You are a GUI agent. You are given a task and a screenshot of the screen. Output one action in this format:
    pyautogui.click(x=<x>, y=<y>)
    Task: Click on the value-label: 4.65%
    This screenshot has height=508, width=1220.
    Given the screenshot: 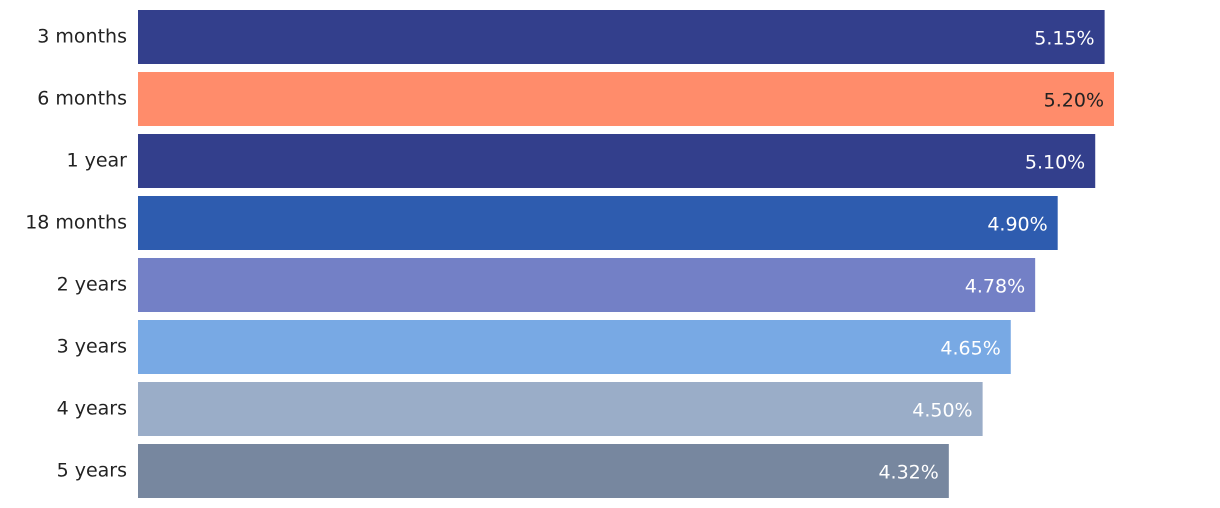 What is the action you would take?
    pyautogui.click(x=970, y=349)
    